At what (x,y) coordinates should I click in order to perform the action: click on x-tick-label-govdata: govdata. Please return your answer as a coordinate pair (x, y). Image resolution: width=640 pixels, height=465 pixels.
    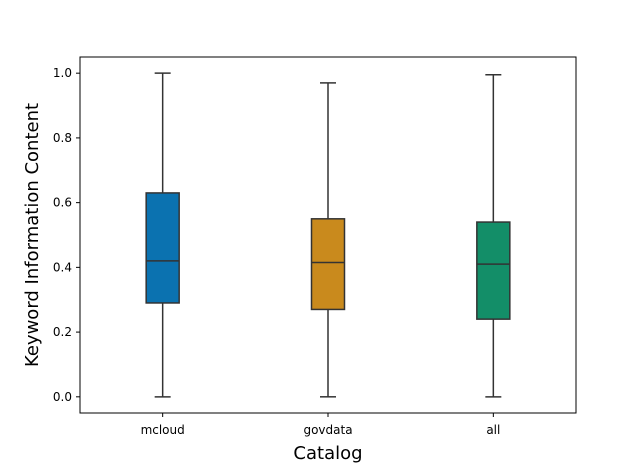
    Looking at the image, I should click on (327, 430).